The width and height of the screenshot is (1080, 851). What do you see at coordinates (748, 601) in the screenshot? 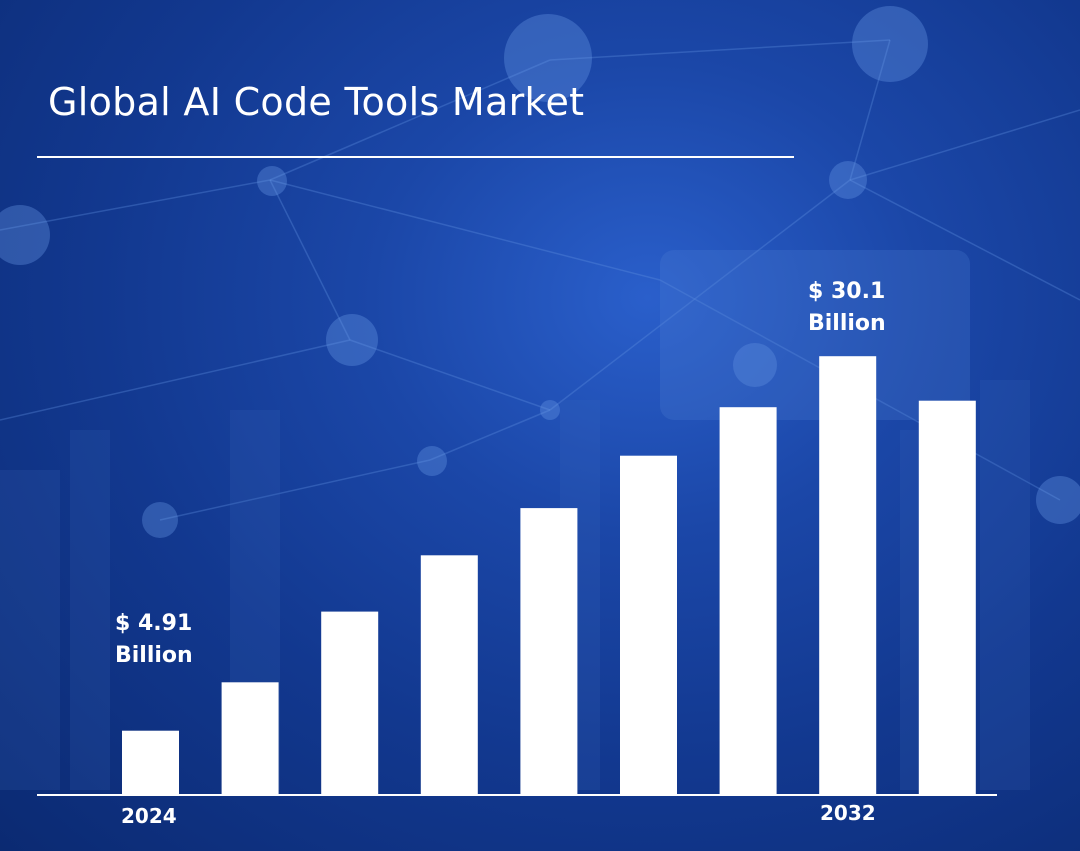
I see `bar-2030` at bounding box center [748, 601].